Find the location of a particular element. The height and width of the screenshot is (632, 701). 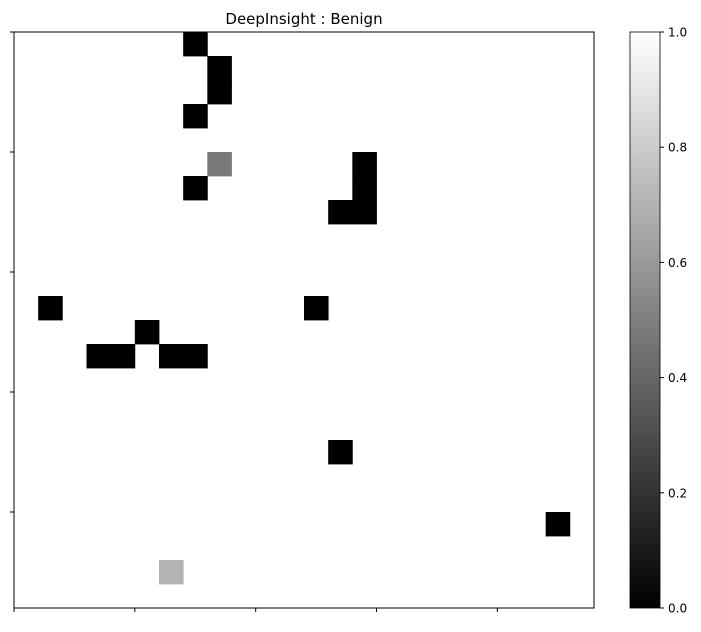

colorbar-tick-label: 1.0 is located at coordinates (677, 33).